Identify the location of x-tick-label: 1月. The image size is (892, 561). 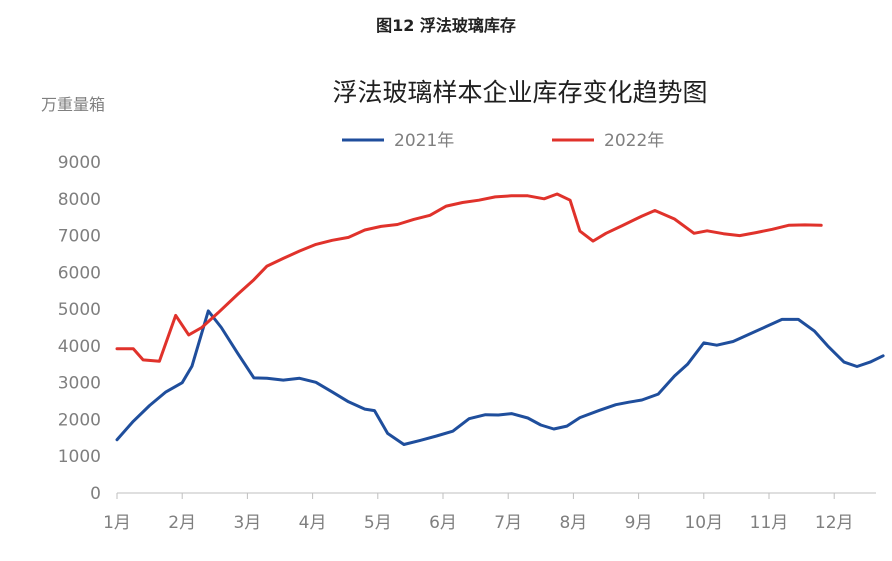
(117, 523).